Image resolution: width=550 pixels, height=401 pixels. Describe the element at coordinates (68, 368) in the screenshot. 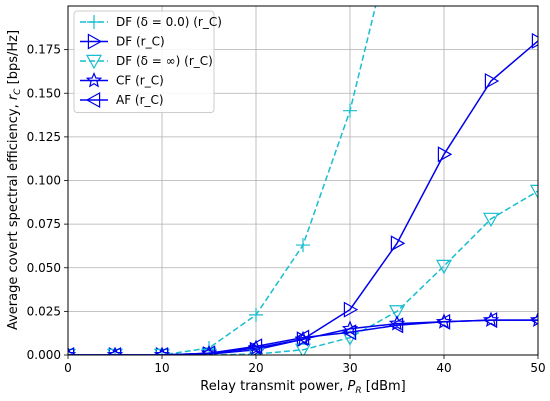

I see `x-tick-label: 0` at that location.